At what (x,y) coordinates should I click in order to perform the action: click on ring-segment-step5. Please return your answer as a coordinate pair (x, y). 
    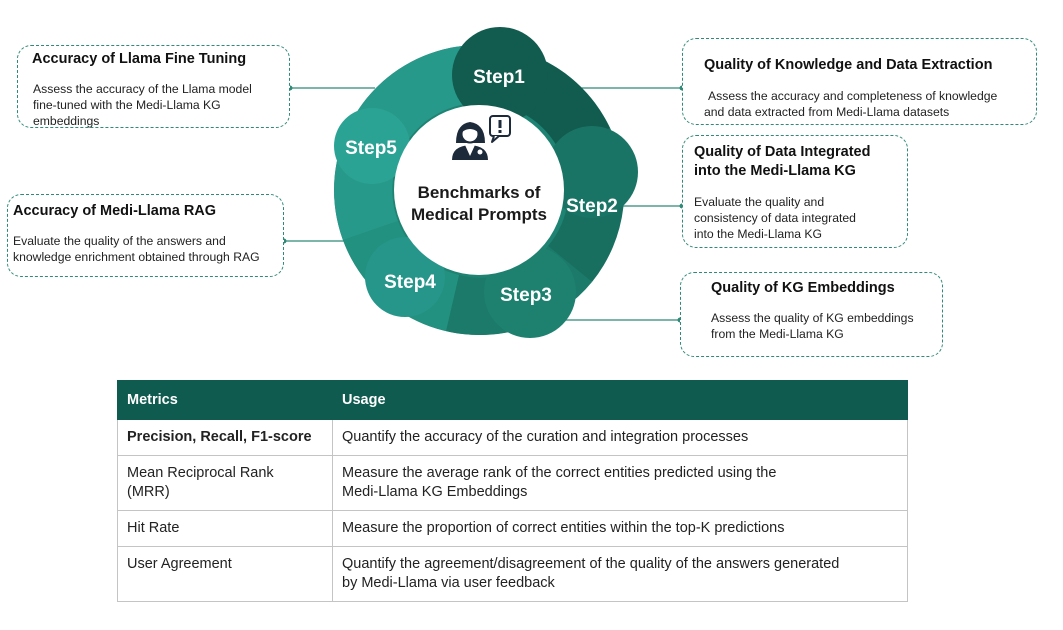
    Looking at the image, I should click on (406, 142).